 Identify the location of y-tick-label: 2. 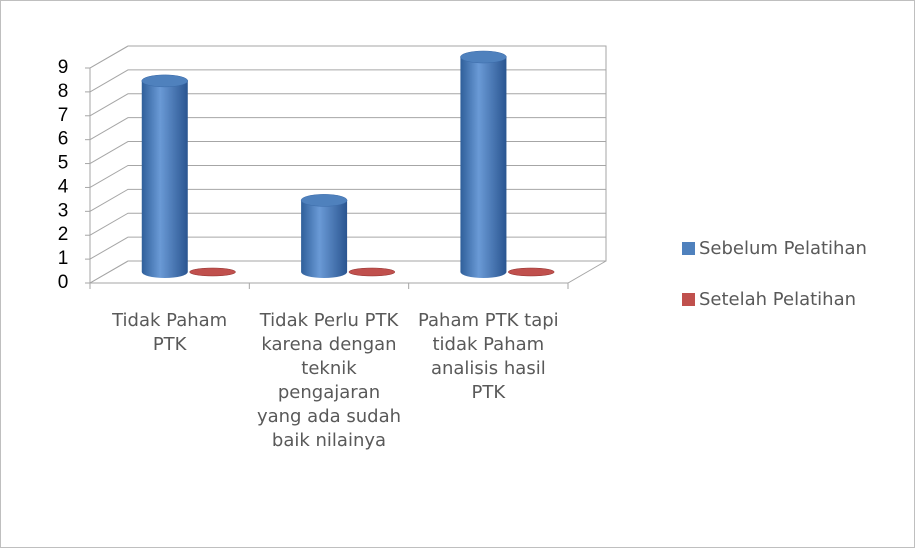
(63, 234).